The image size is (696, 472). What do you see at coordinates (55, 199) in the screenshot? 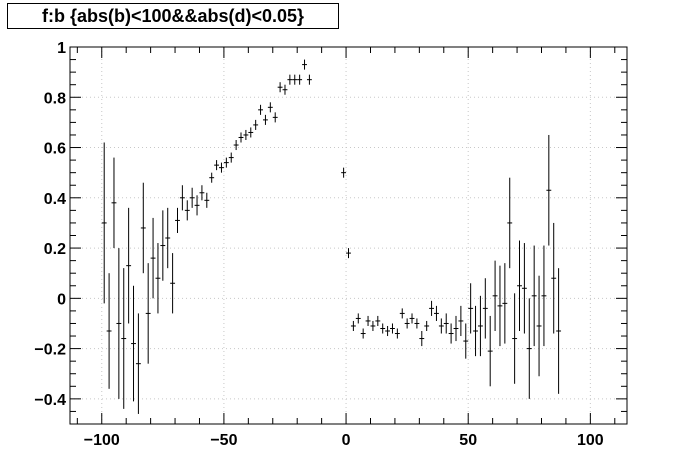
I see `y-tick-label: 0.4` at bounding box center [55, 199].